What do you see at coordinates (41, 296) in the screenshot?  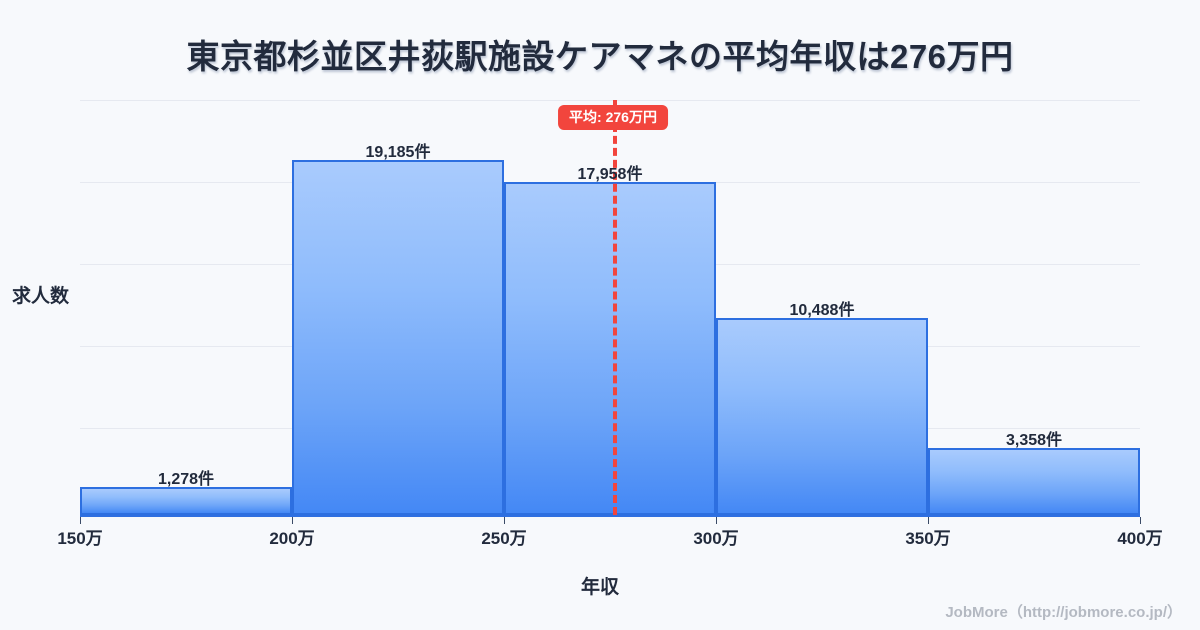 I see `y-axis-title: 求人数` at bounding box center [41, 296].